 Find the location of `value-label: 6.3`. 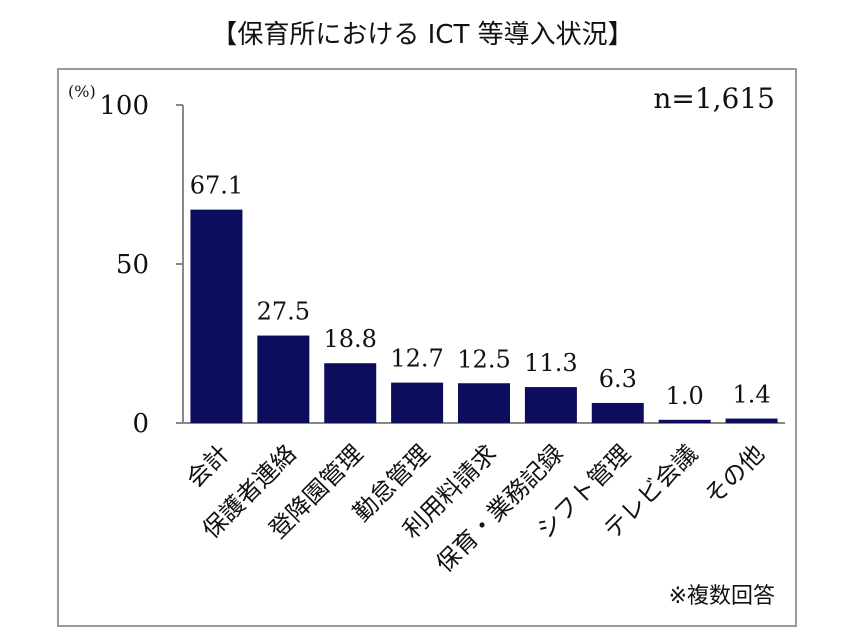

value-label: 6.3 is located at coordinates (618, 379).